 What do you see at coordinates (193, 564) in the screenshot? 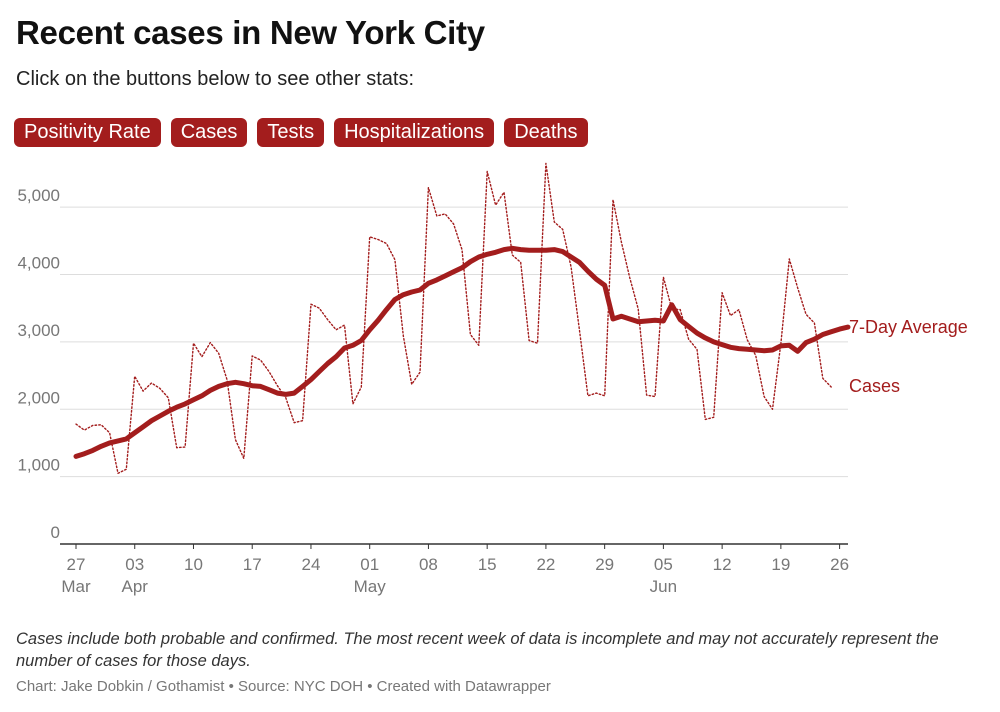
I see `x-tick-label: 10` at bounding box center [193, 564].